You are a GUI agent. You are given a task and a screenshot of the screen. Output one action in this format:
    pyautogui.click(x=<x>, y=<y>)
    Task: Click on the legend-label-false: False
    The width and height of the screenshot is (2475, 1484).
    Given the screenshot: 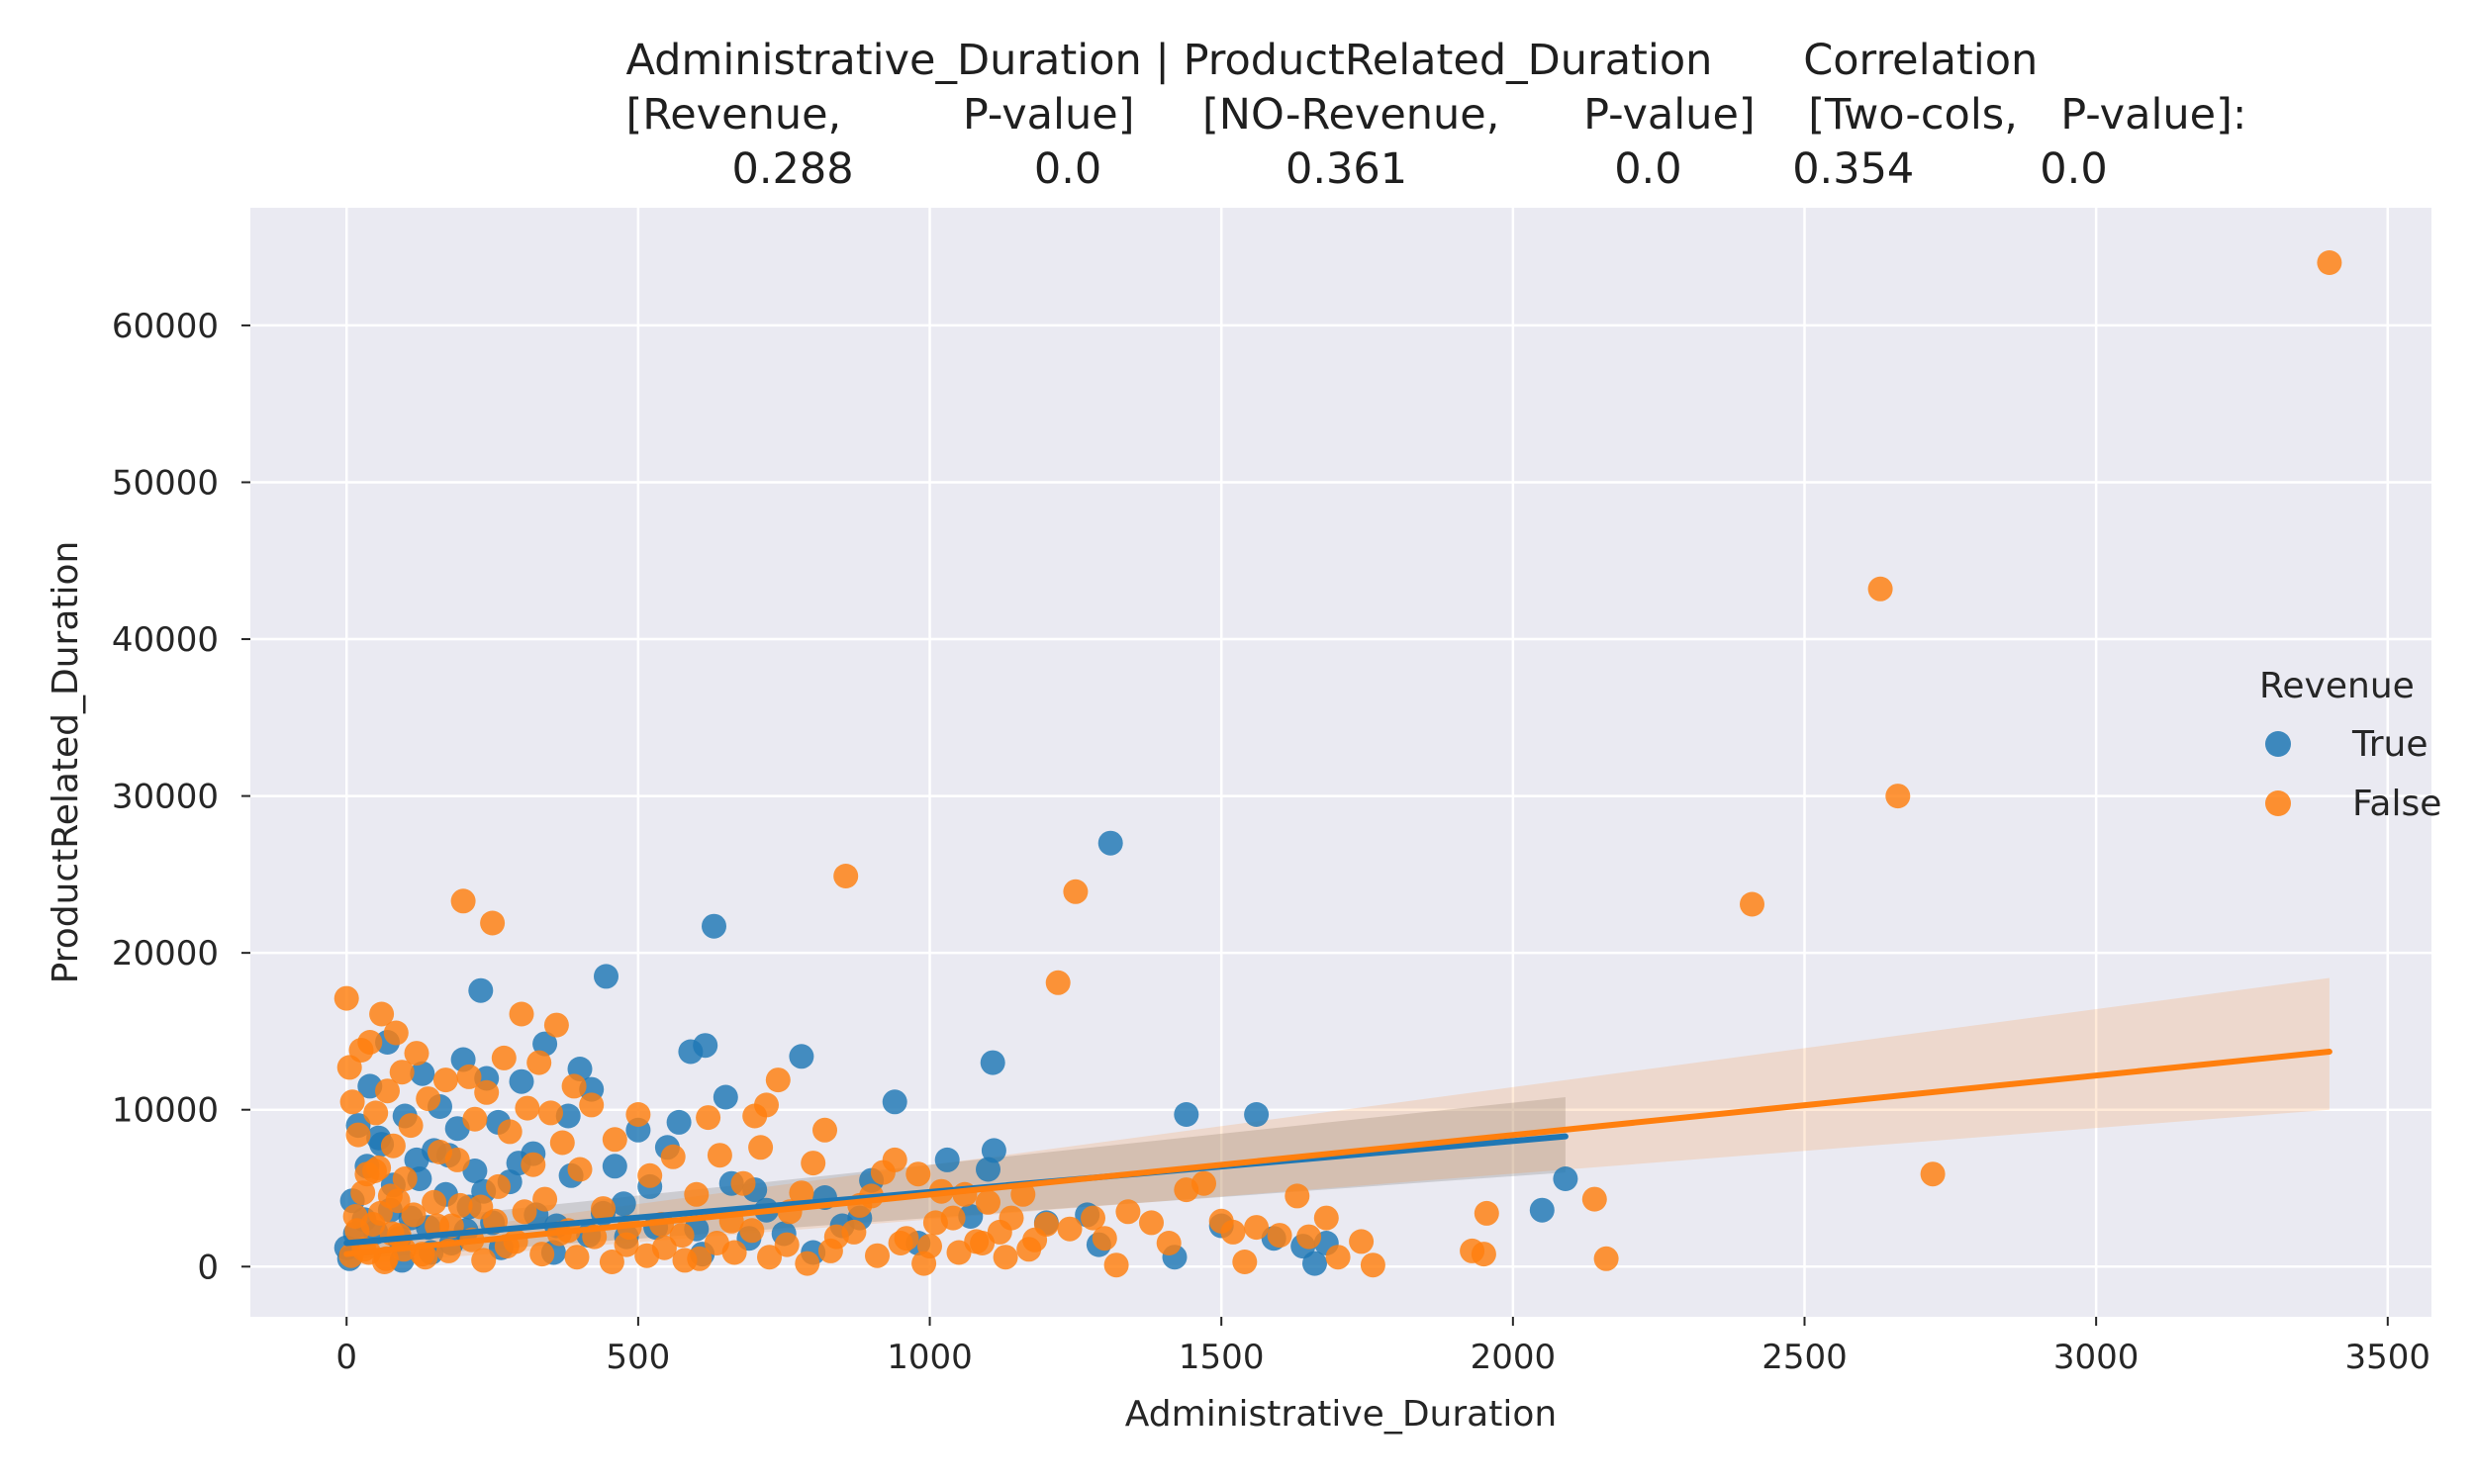 What is the action you would take?
    pyautogui.click(x=2397, y=804)
    